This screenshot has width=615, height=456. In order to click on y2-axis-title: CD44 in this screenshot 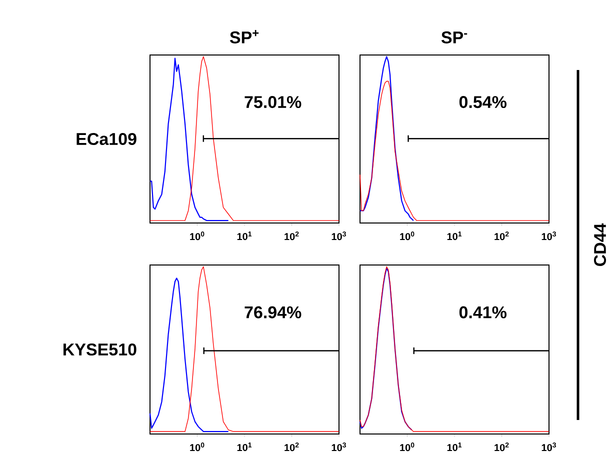, I will do `click(600, 244)`.